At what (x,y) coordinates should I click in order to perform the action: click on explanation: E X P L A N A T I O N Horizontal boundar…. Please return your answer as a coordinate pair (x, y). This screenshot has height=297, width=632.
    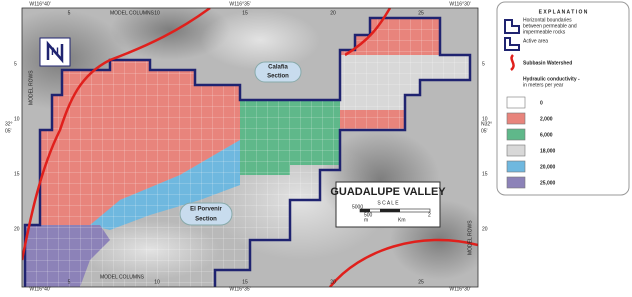
    Looking at the image, I should click on (563, 98).